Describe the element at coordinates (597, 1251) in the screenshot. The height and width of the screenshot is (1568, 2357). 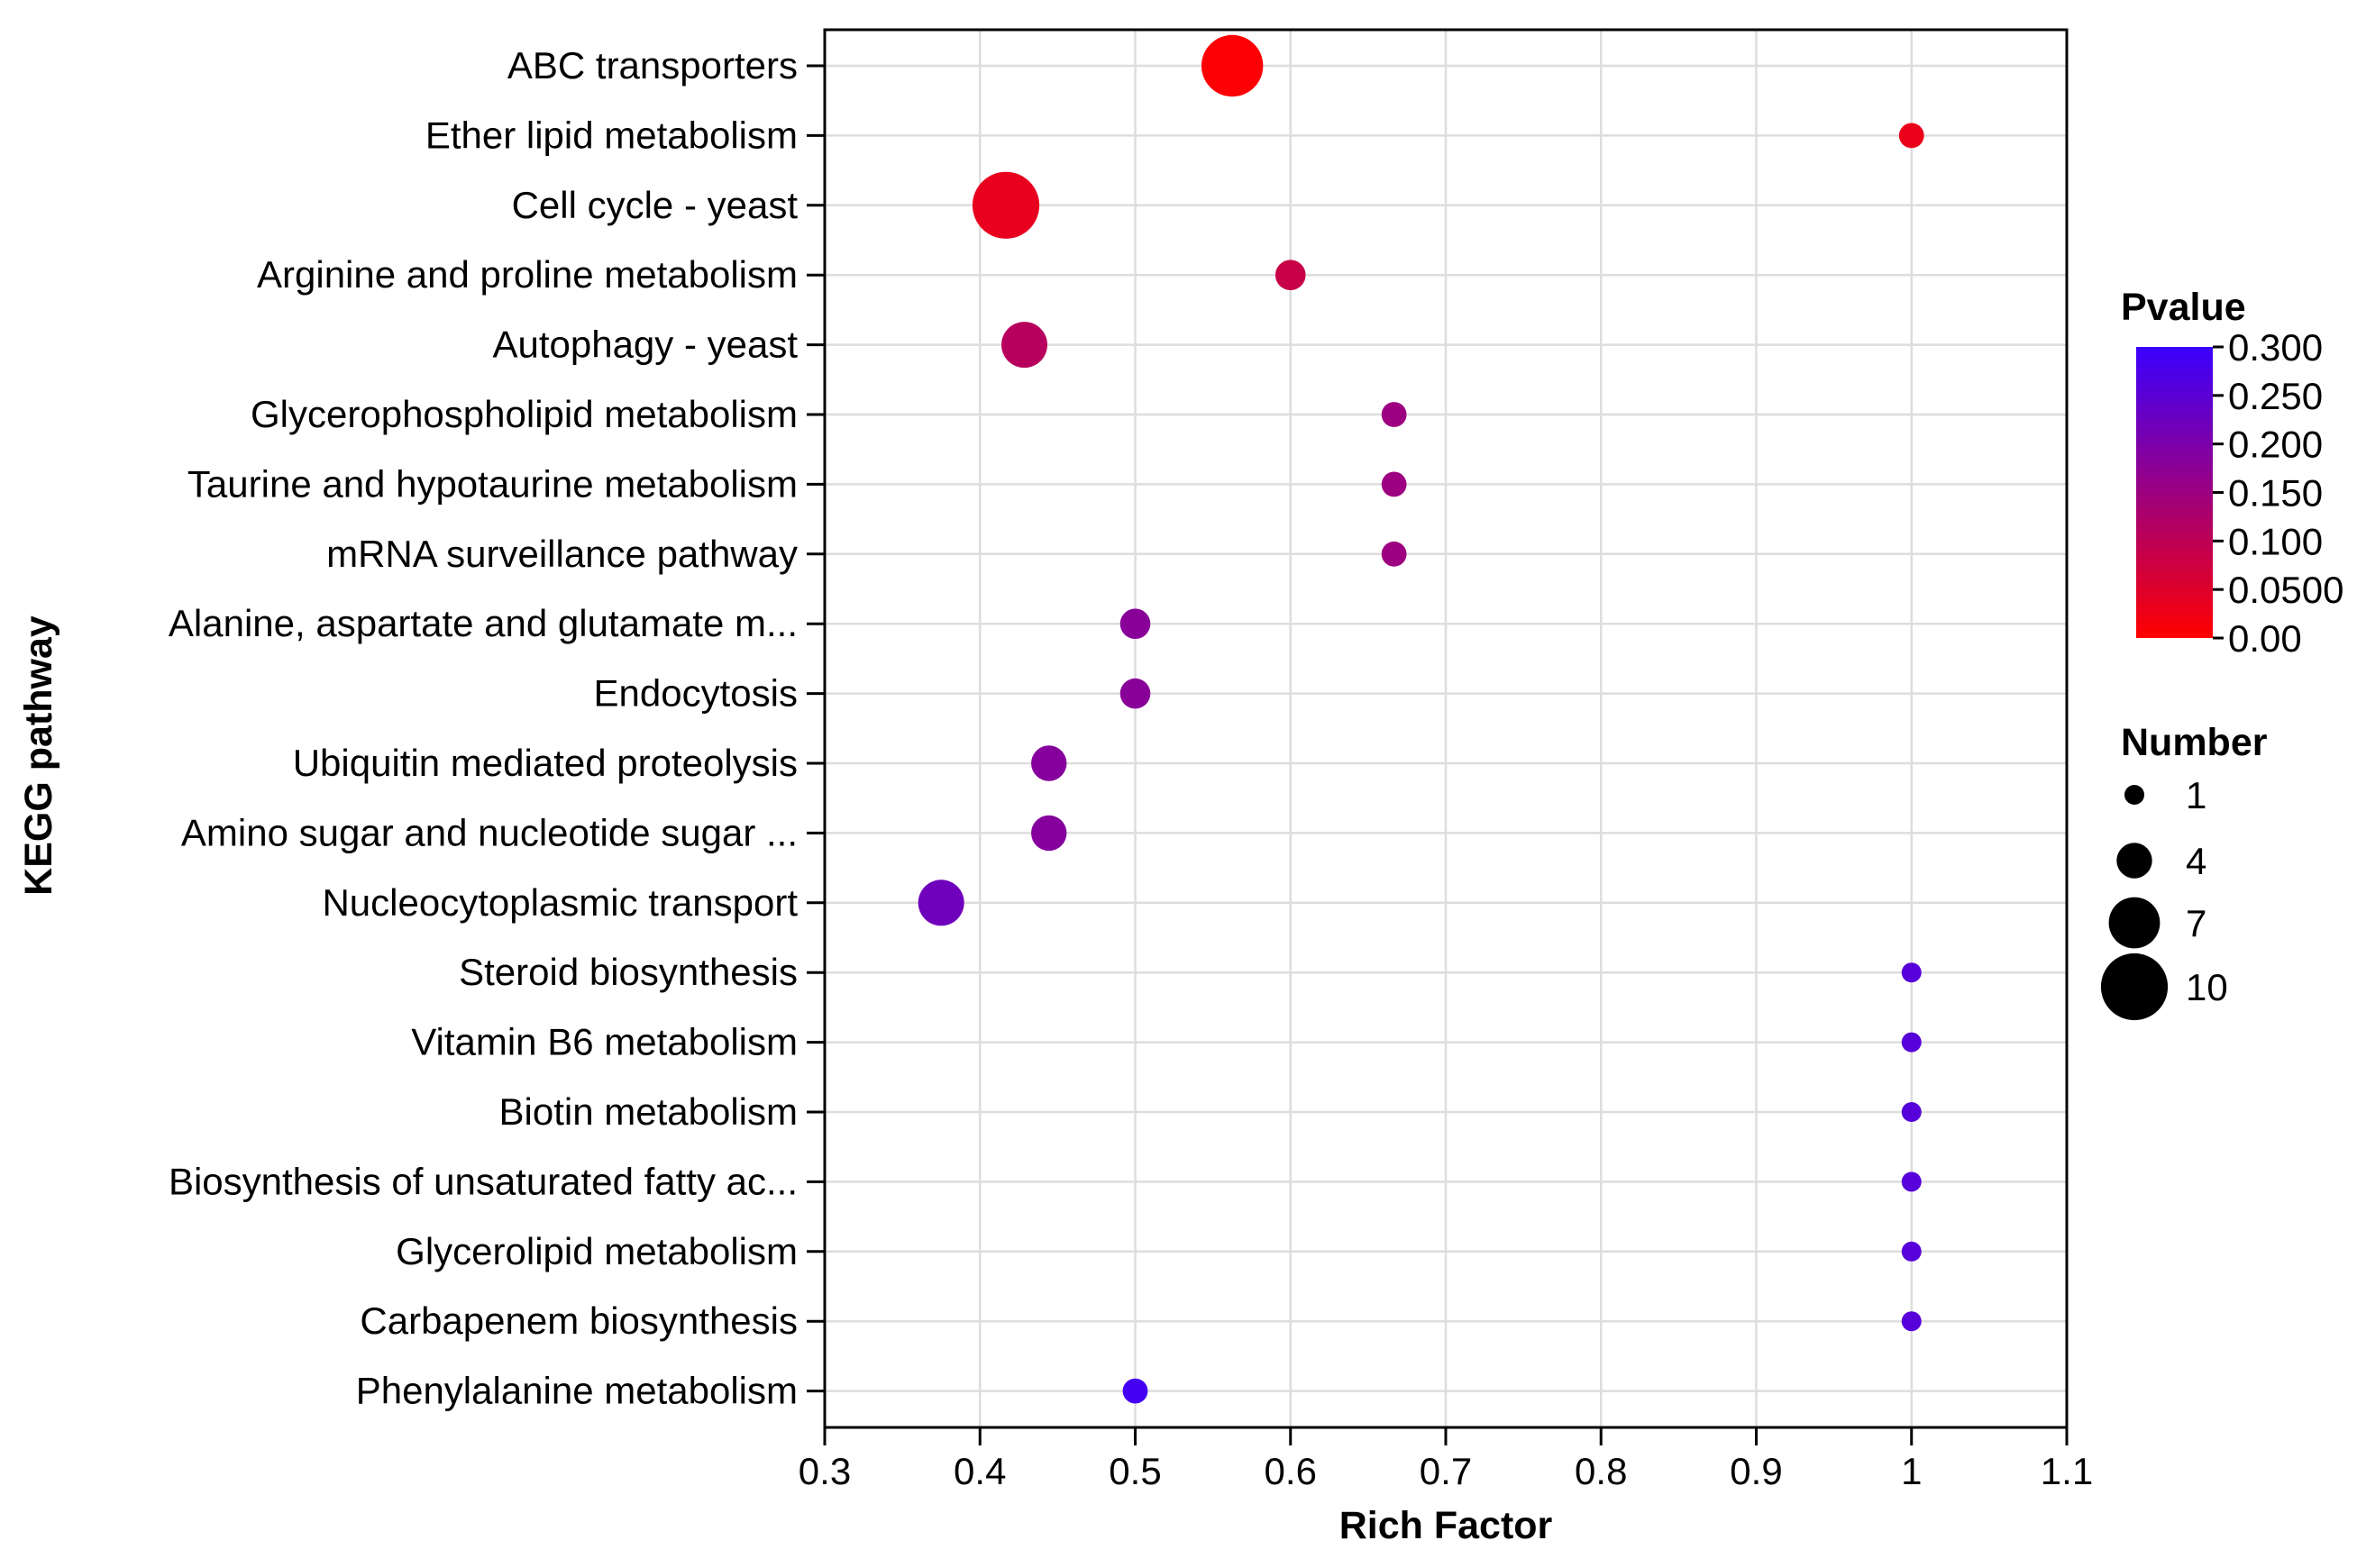
I see `y-tick-label: Glycerolipid metabolism` at that location.